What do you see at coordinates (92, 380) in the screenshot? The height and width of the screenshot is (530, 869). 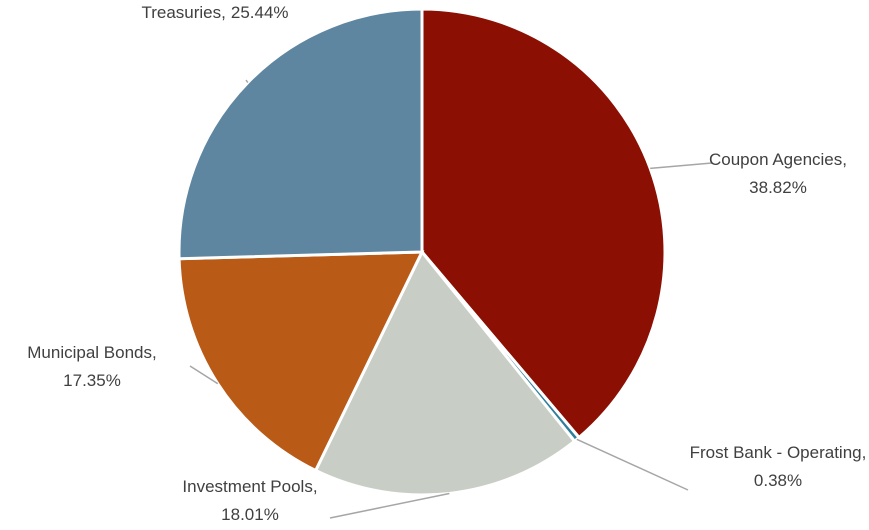 I see `value-label: 17.35%` at bounding box center [92, 380].